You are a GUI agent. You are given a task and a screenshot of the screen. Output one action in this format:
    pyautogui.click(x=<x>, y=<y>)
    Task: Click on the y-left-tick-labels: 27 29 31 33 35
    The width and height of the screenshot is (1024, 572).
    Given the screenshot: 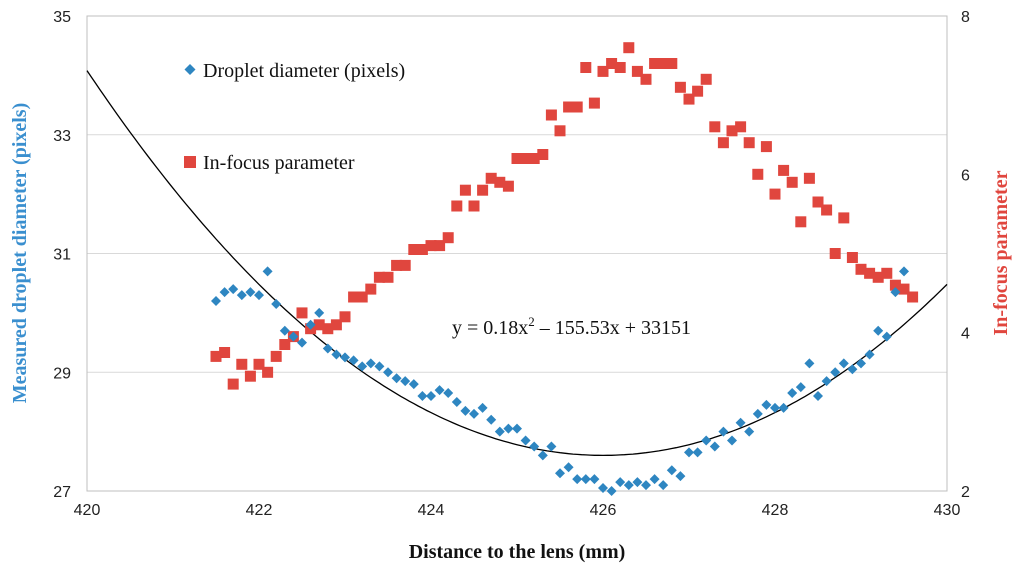 What is the action you would take?
    pyautogui.click(x=62, y=255)
    